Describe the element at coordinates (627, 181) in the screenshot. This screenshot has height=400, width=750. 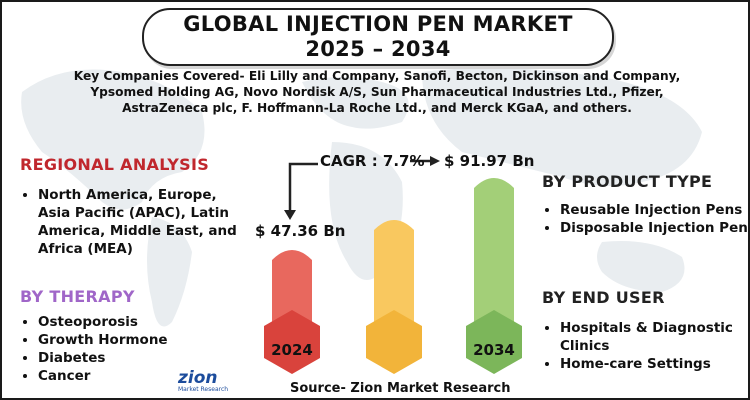
I see `by-product-type-heading: BY PRODUCT TYPE` at that location.